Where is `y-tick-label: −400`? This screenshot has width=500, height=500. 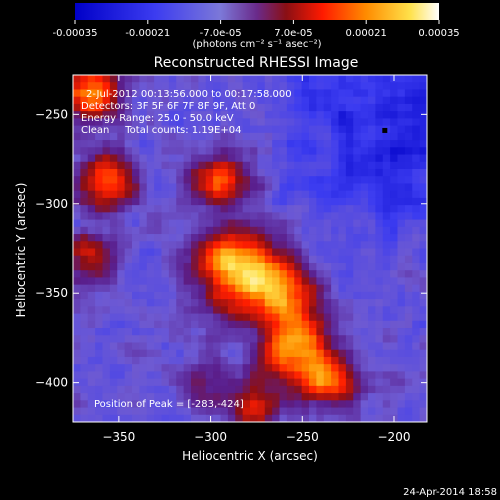 y-tick-label: −400 is located at coordinates (51, 383).